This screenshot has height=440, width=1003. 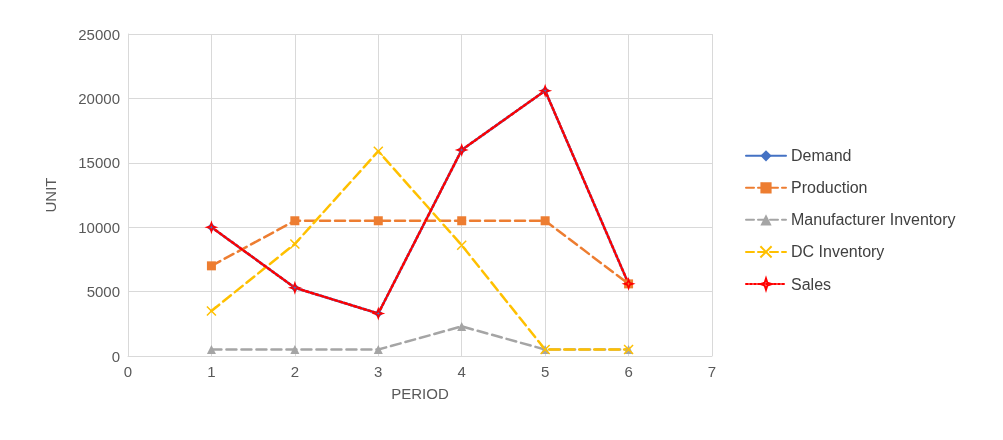 I want to click on legend-label: Demand, so click(x=821, y=156).